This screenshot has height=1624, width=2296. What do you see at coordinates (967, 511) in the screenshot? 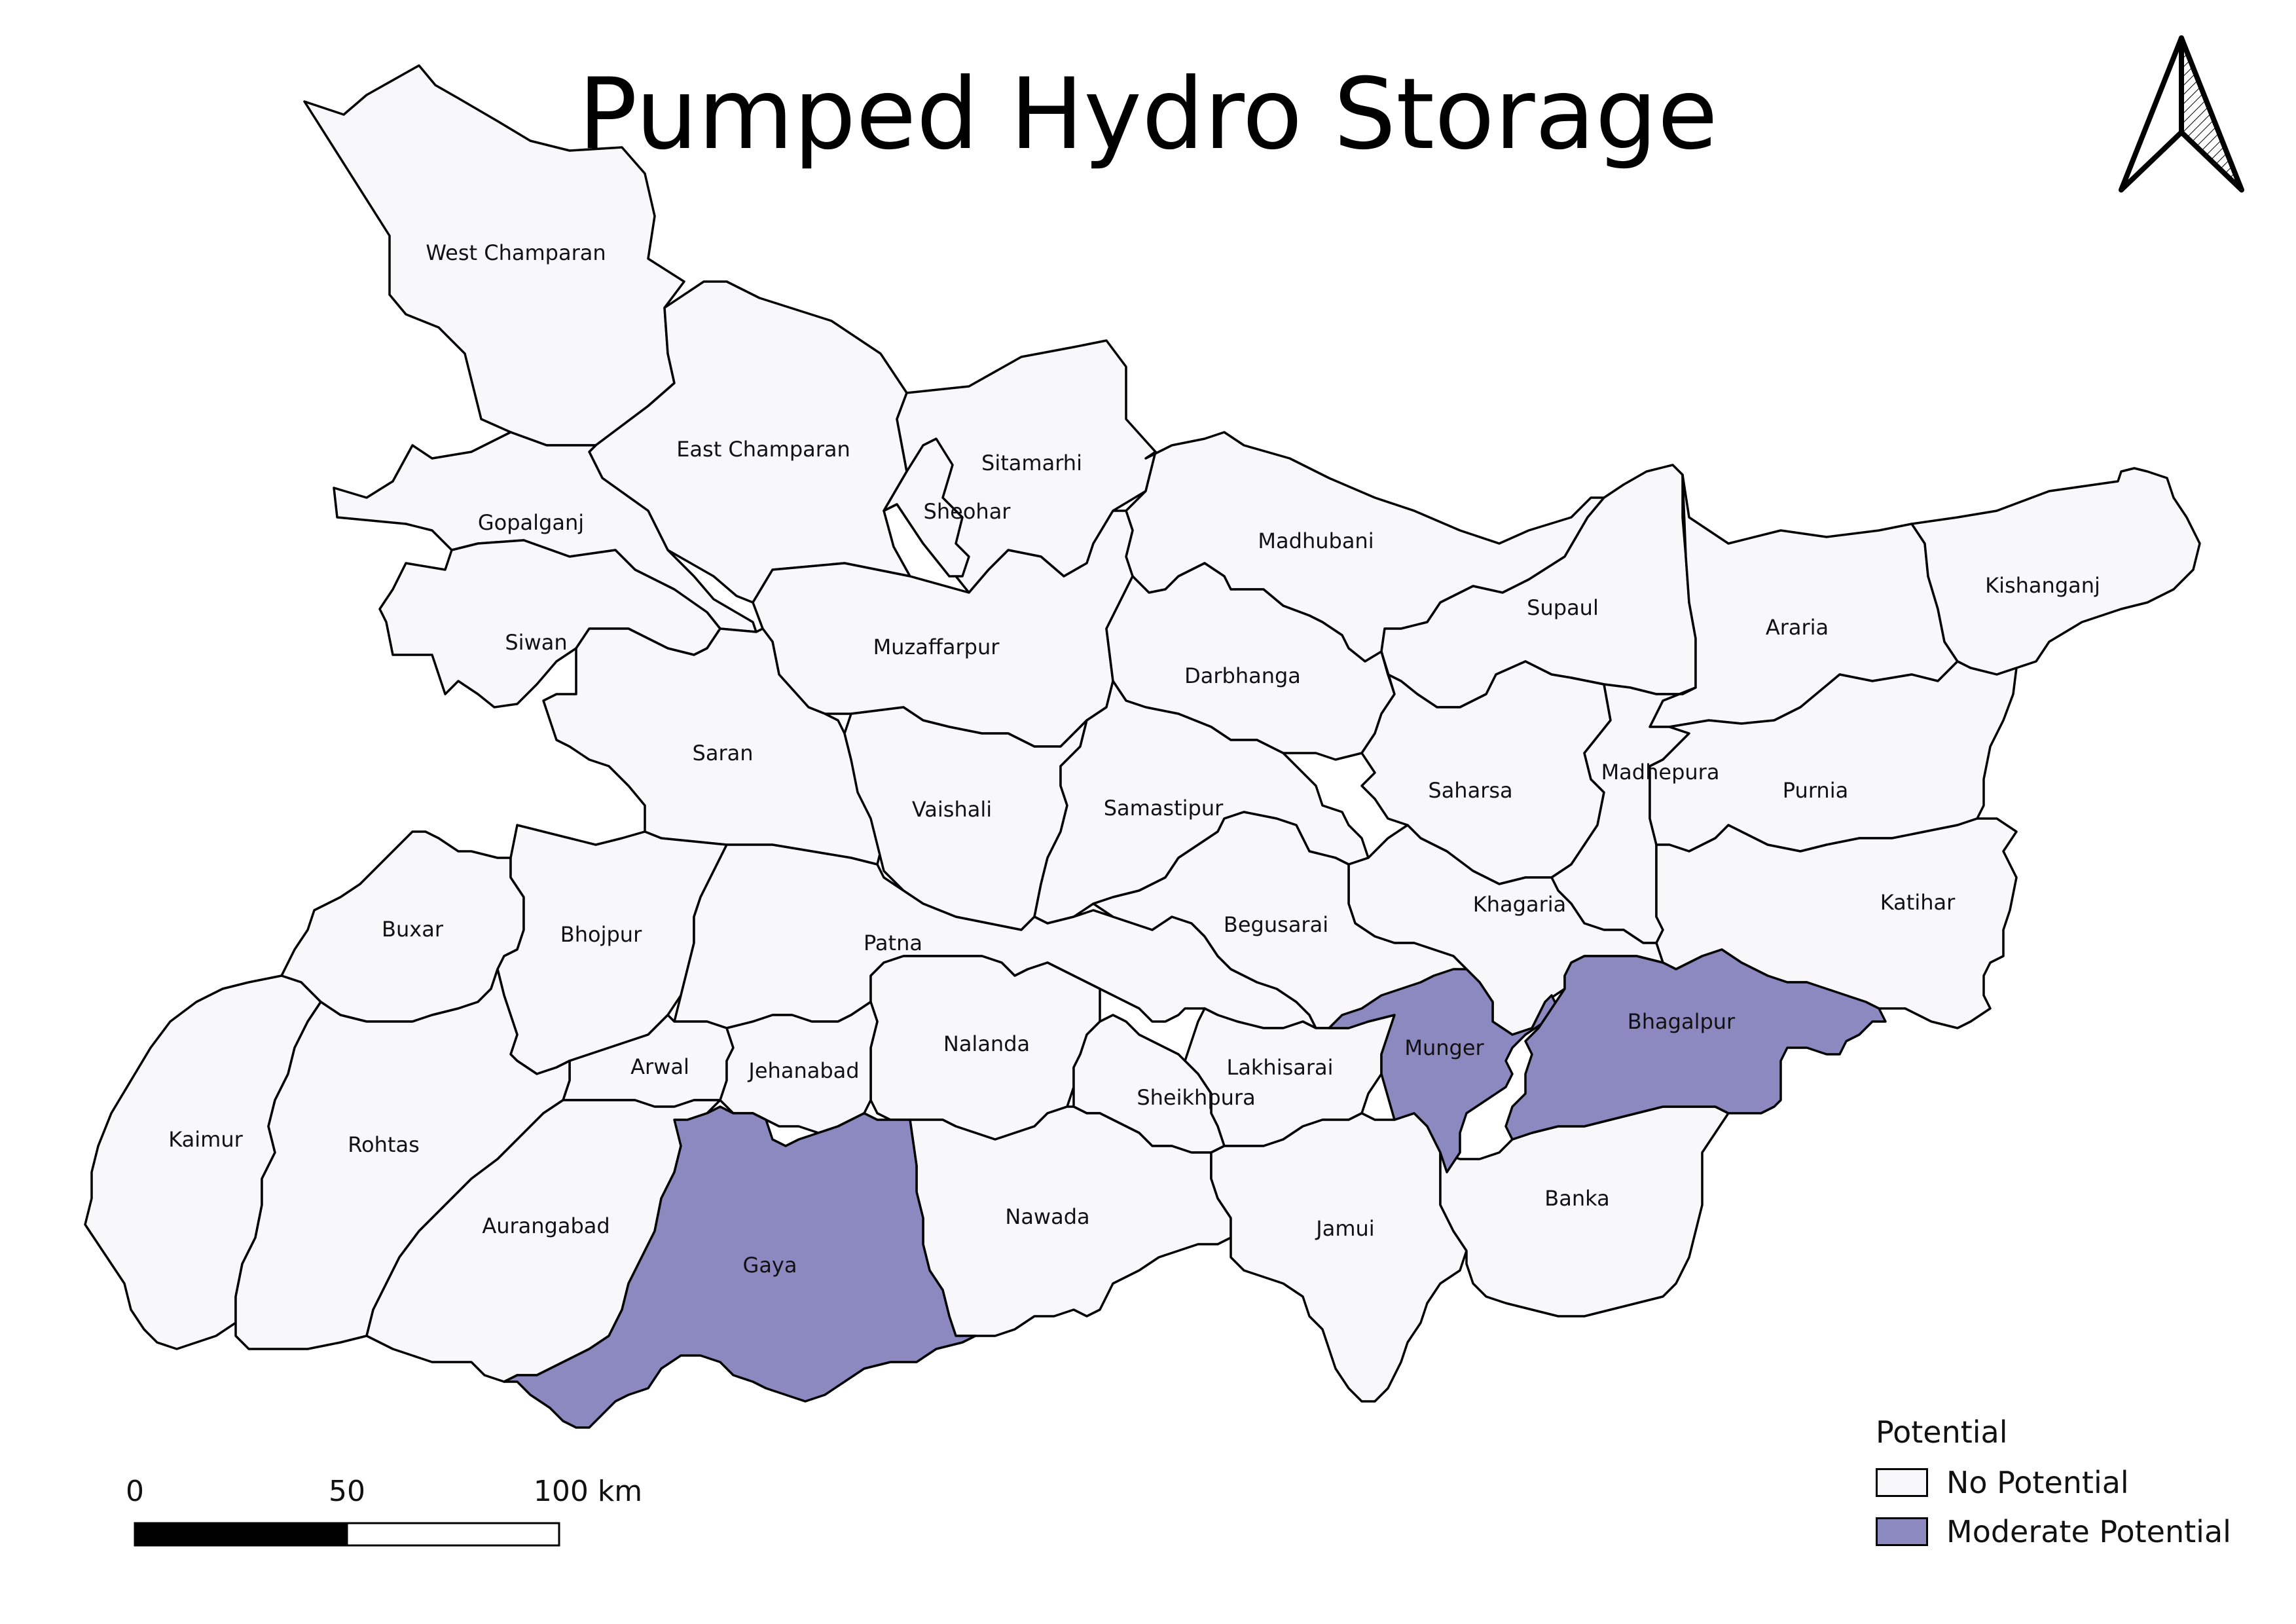
I see `label-sheohar: Sheohar` at bounding box center [967, 511].